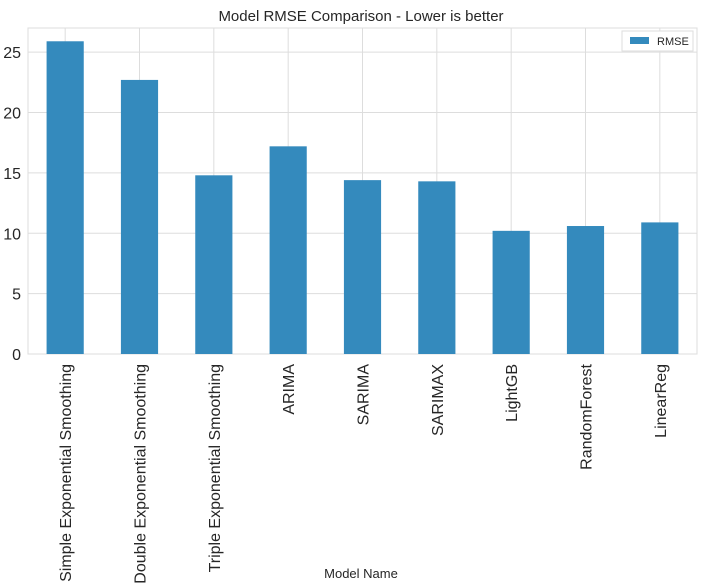  I want to click on x-tick-label: RandomForest, so click(587, 416).